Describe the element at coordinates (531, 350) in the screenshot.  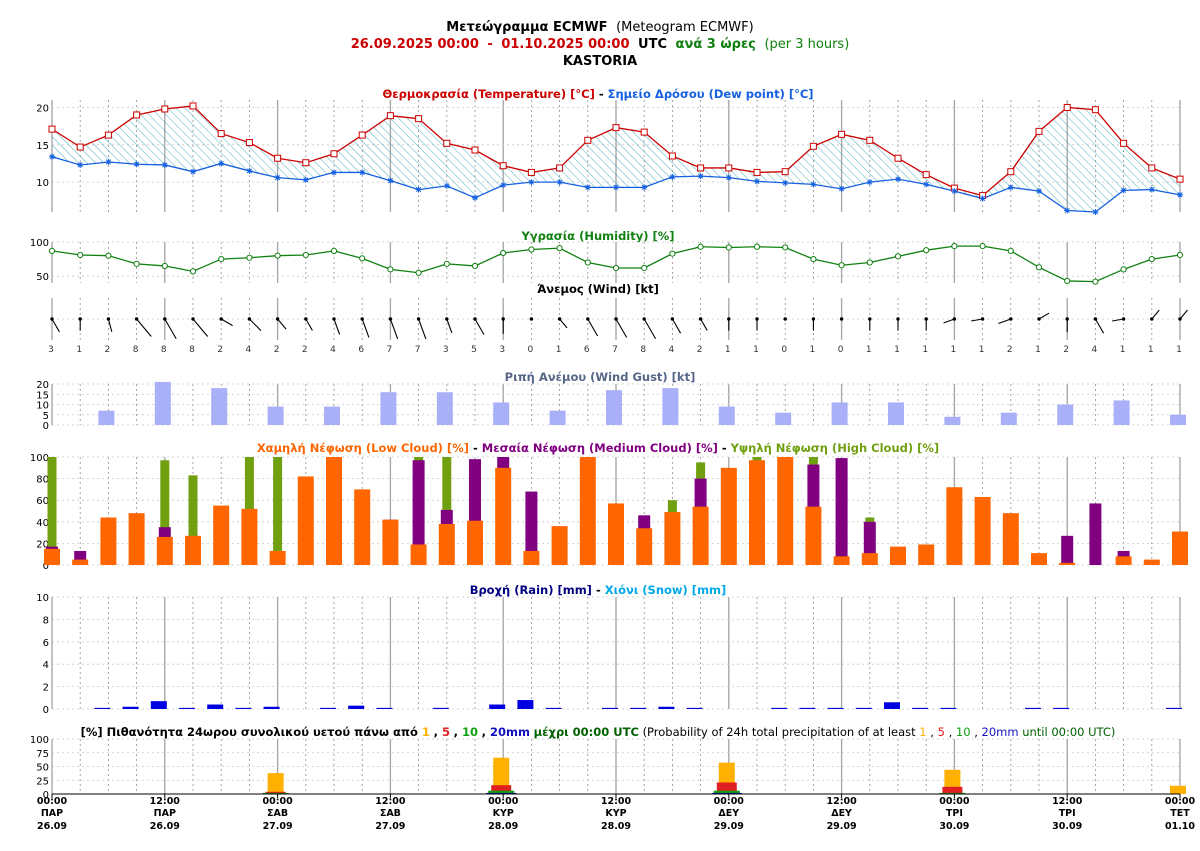
I see `wind-speed-label: 0` at that location.